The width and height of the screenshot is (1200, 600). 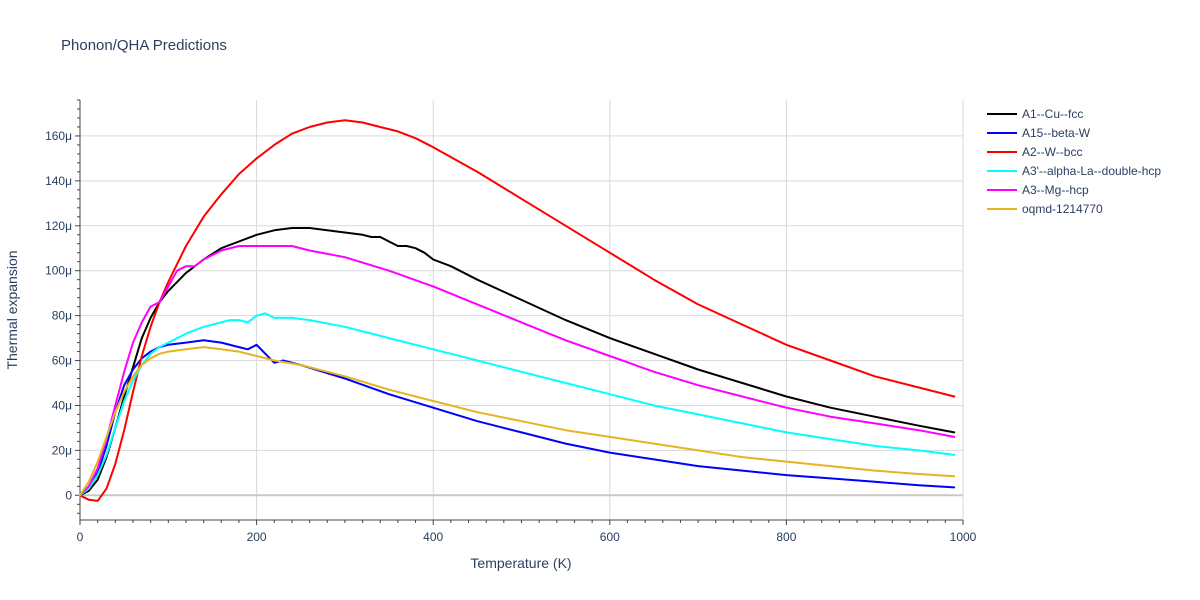 I want to click on legend-item: A3--Mg--hcp, so click(x=1038, y=190).